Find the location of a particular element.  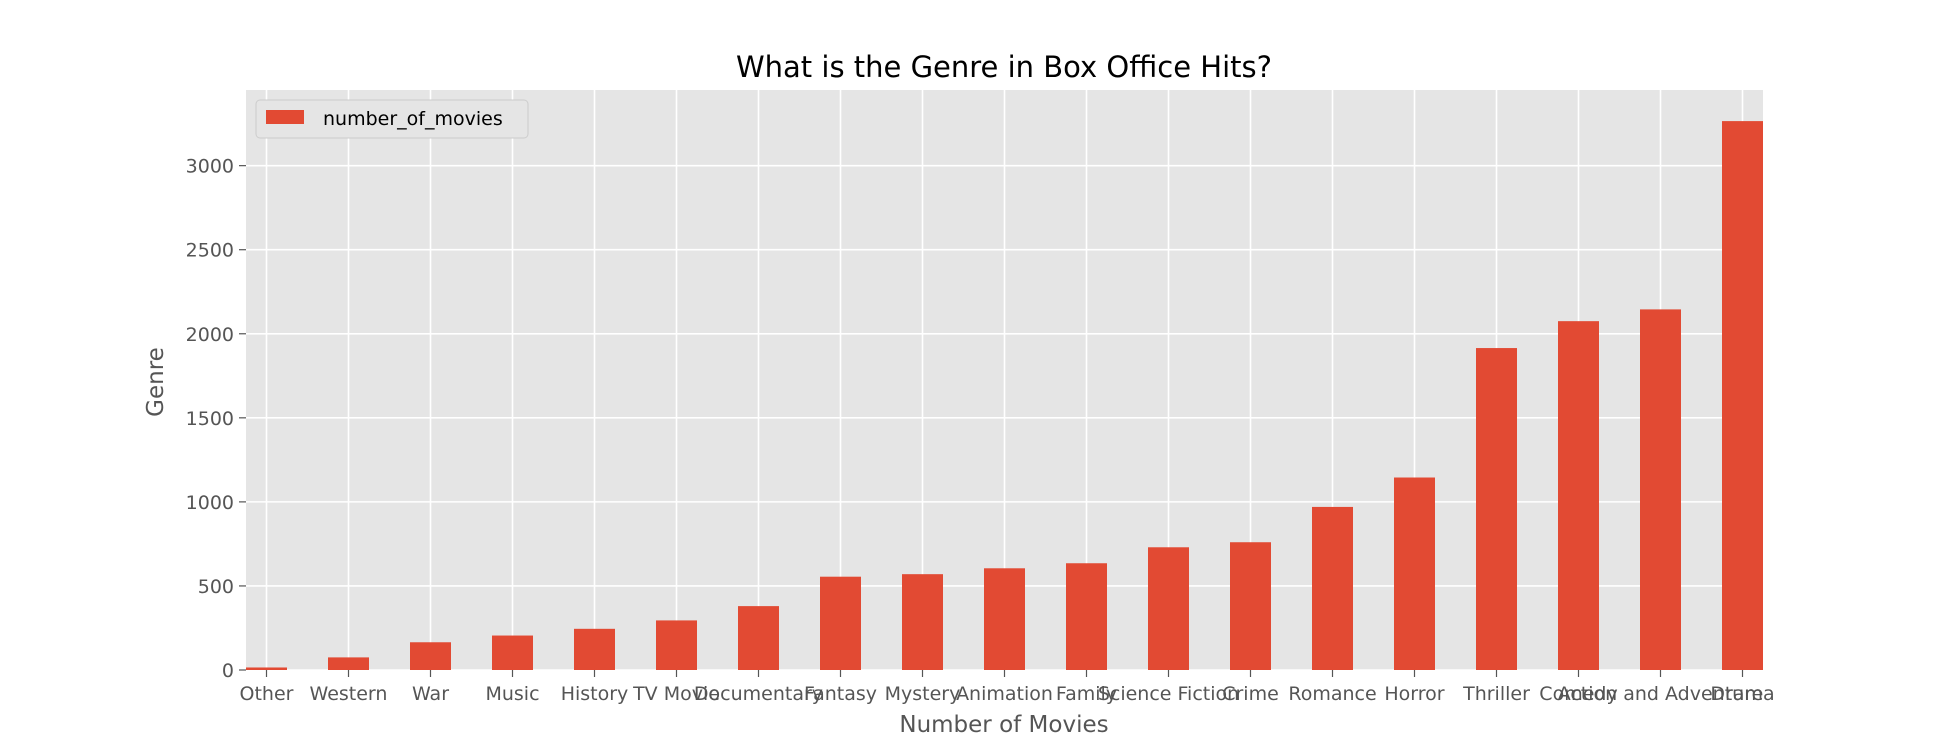

x-tick-label: Fantasy is located at coordinates (840, 694).